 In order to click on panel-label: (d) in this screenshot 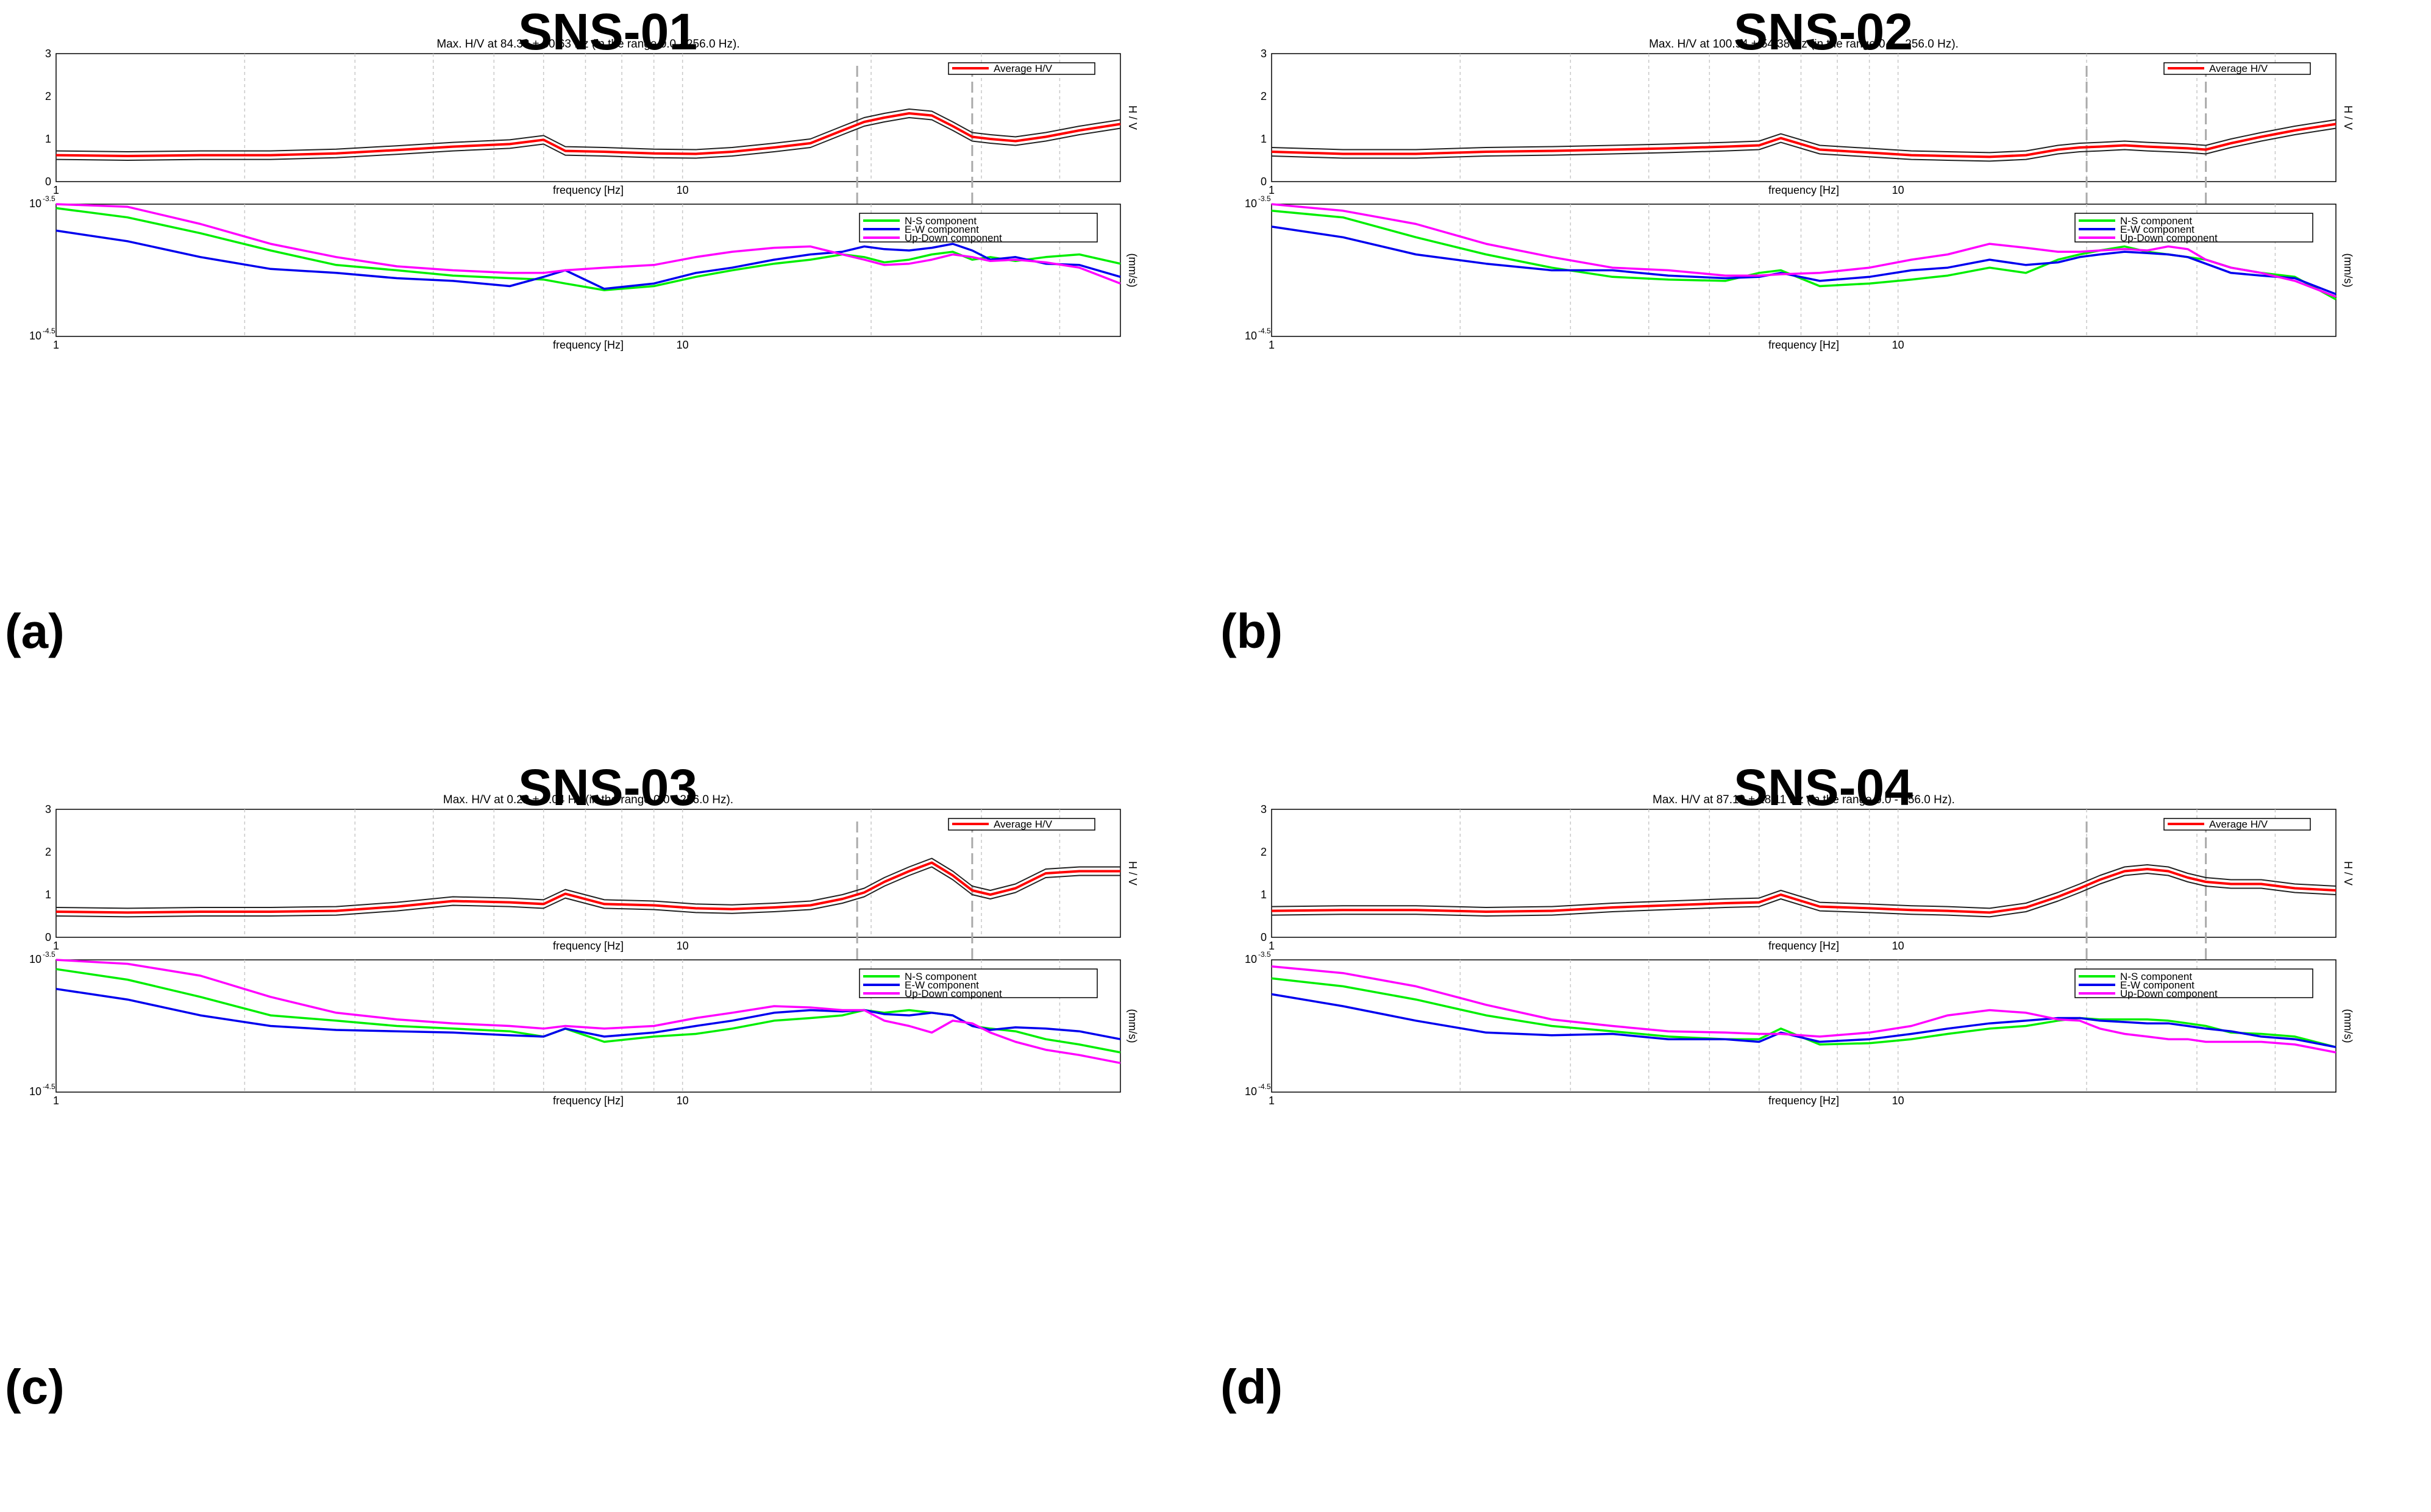, I will do `click(1251, 1387)`.